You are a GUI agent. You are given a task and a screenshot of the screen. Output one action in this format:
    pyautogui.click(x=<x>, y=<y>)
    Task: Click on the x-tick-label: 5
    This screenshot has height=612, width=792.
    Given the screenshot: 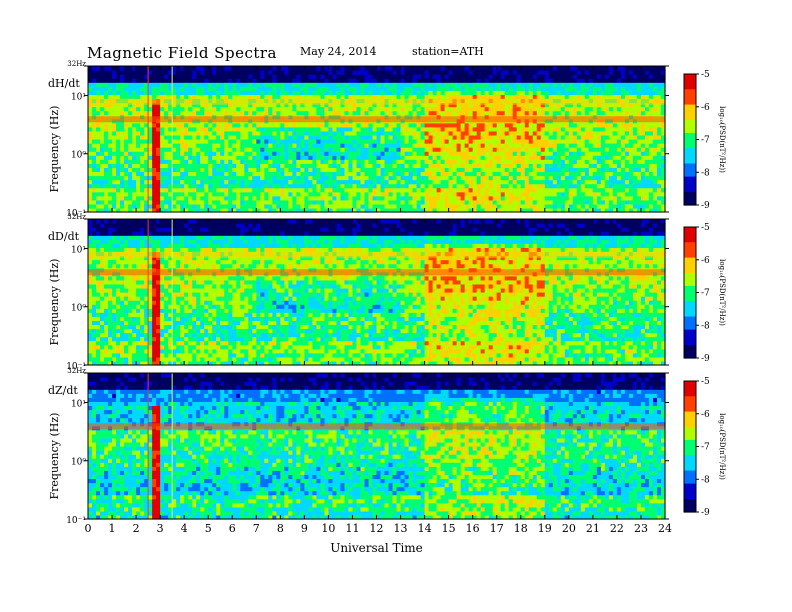 What is the action you would take?
    pyautogui.click(x=208, y=528)
    